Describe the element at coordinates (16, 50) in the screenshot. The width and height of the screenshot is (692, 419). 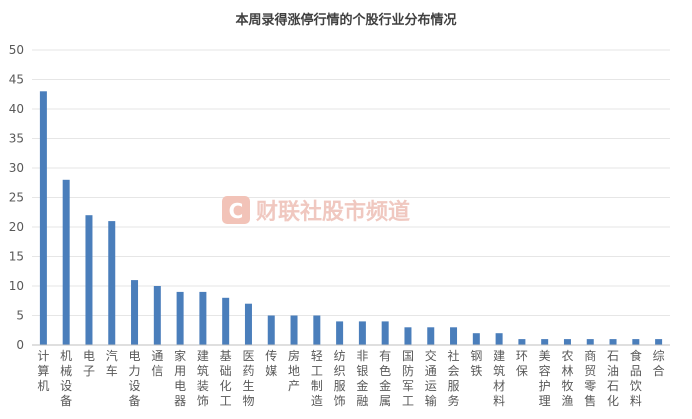
I see `y-tick-label: 50` at that location.